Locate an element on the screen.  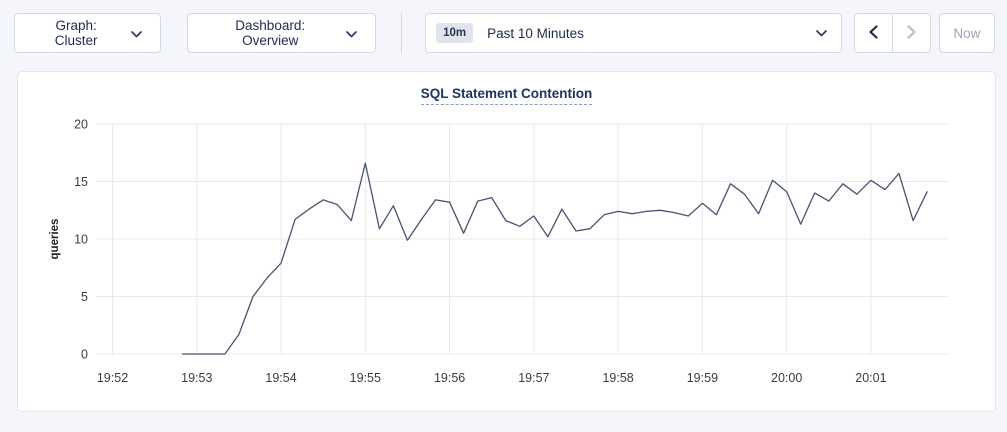
x-tick-label: 19:54 is located at coordinates (280, 378).